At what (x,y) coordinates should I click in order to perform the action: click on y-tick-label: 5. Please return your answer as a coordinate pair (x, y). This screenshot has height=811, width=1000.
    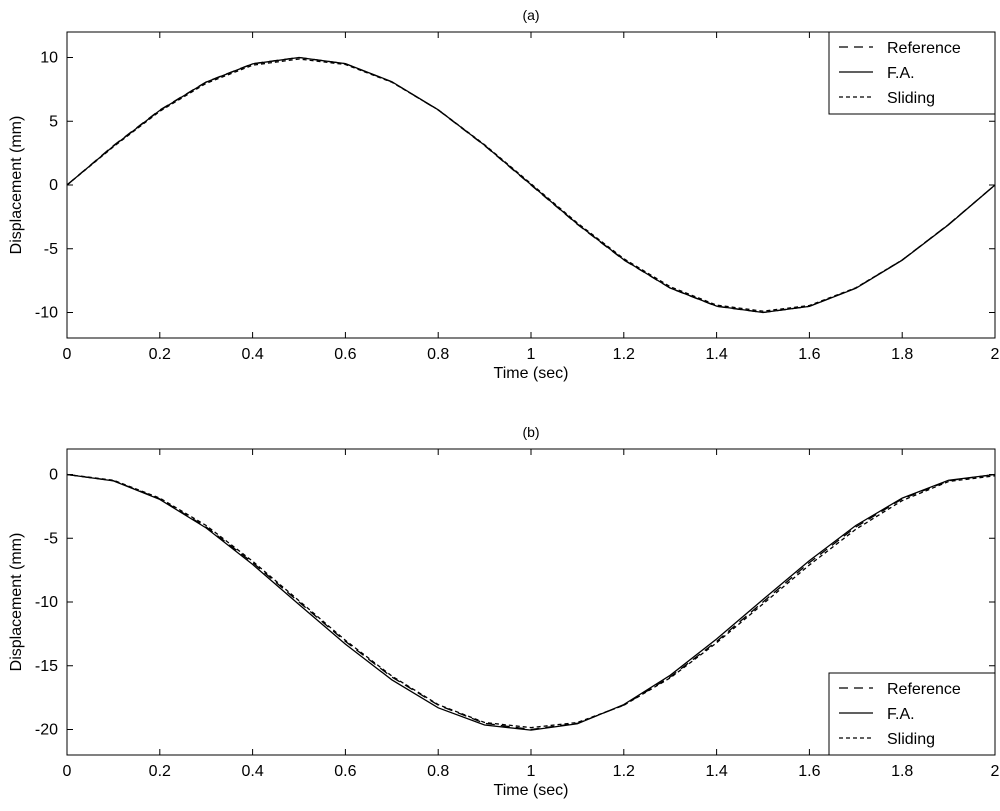
    Looking at the image, I should click on (53, 121).